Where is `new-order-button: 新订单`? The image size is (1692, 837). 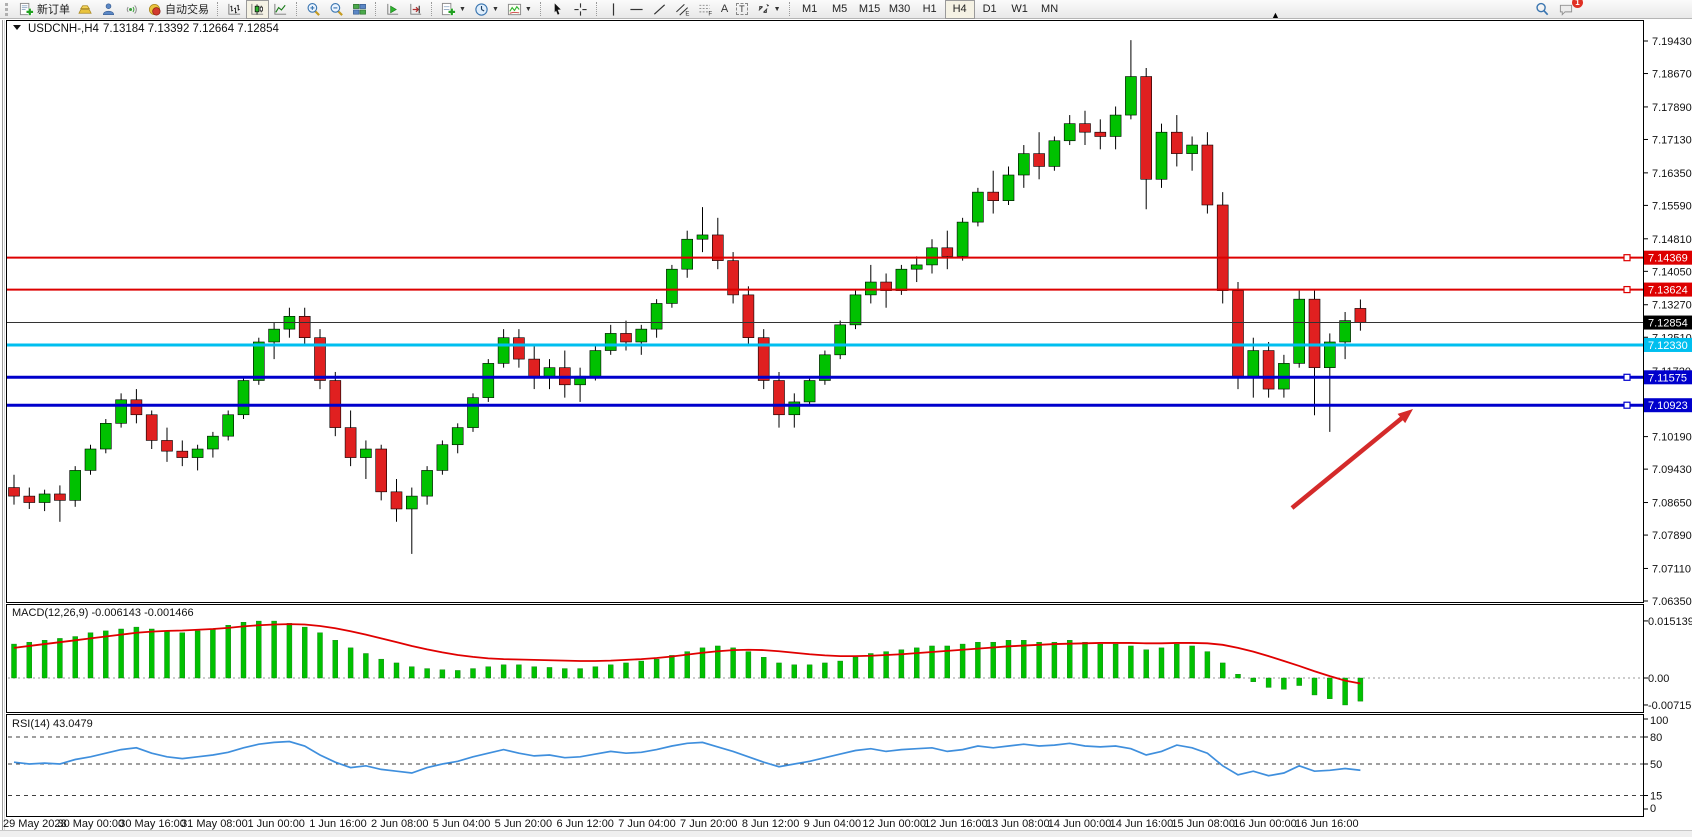 new-order-button: 新订单 is located at coordinates (44, 9).